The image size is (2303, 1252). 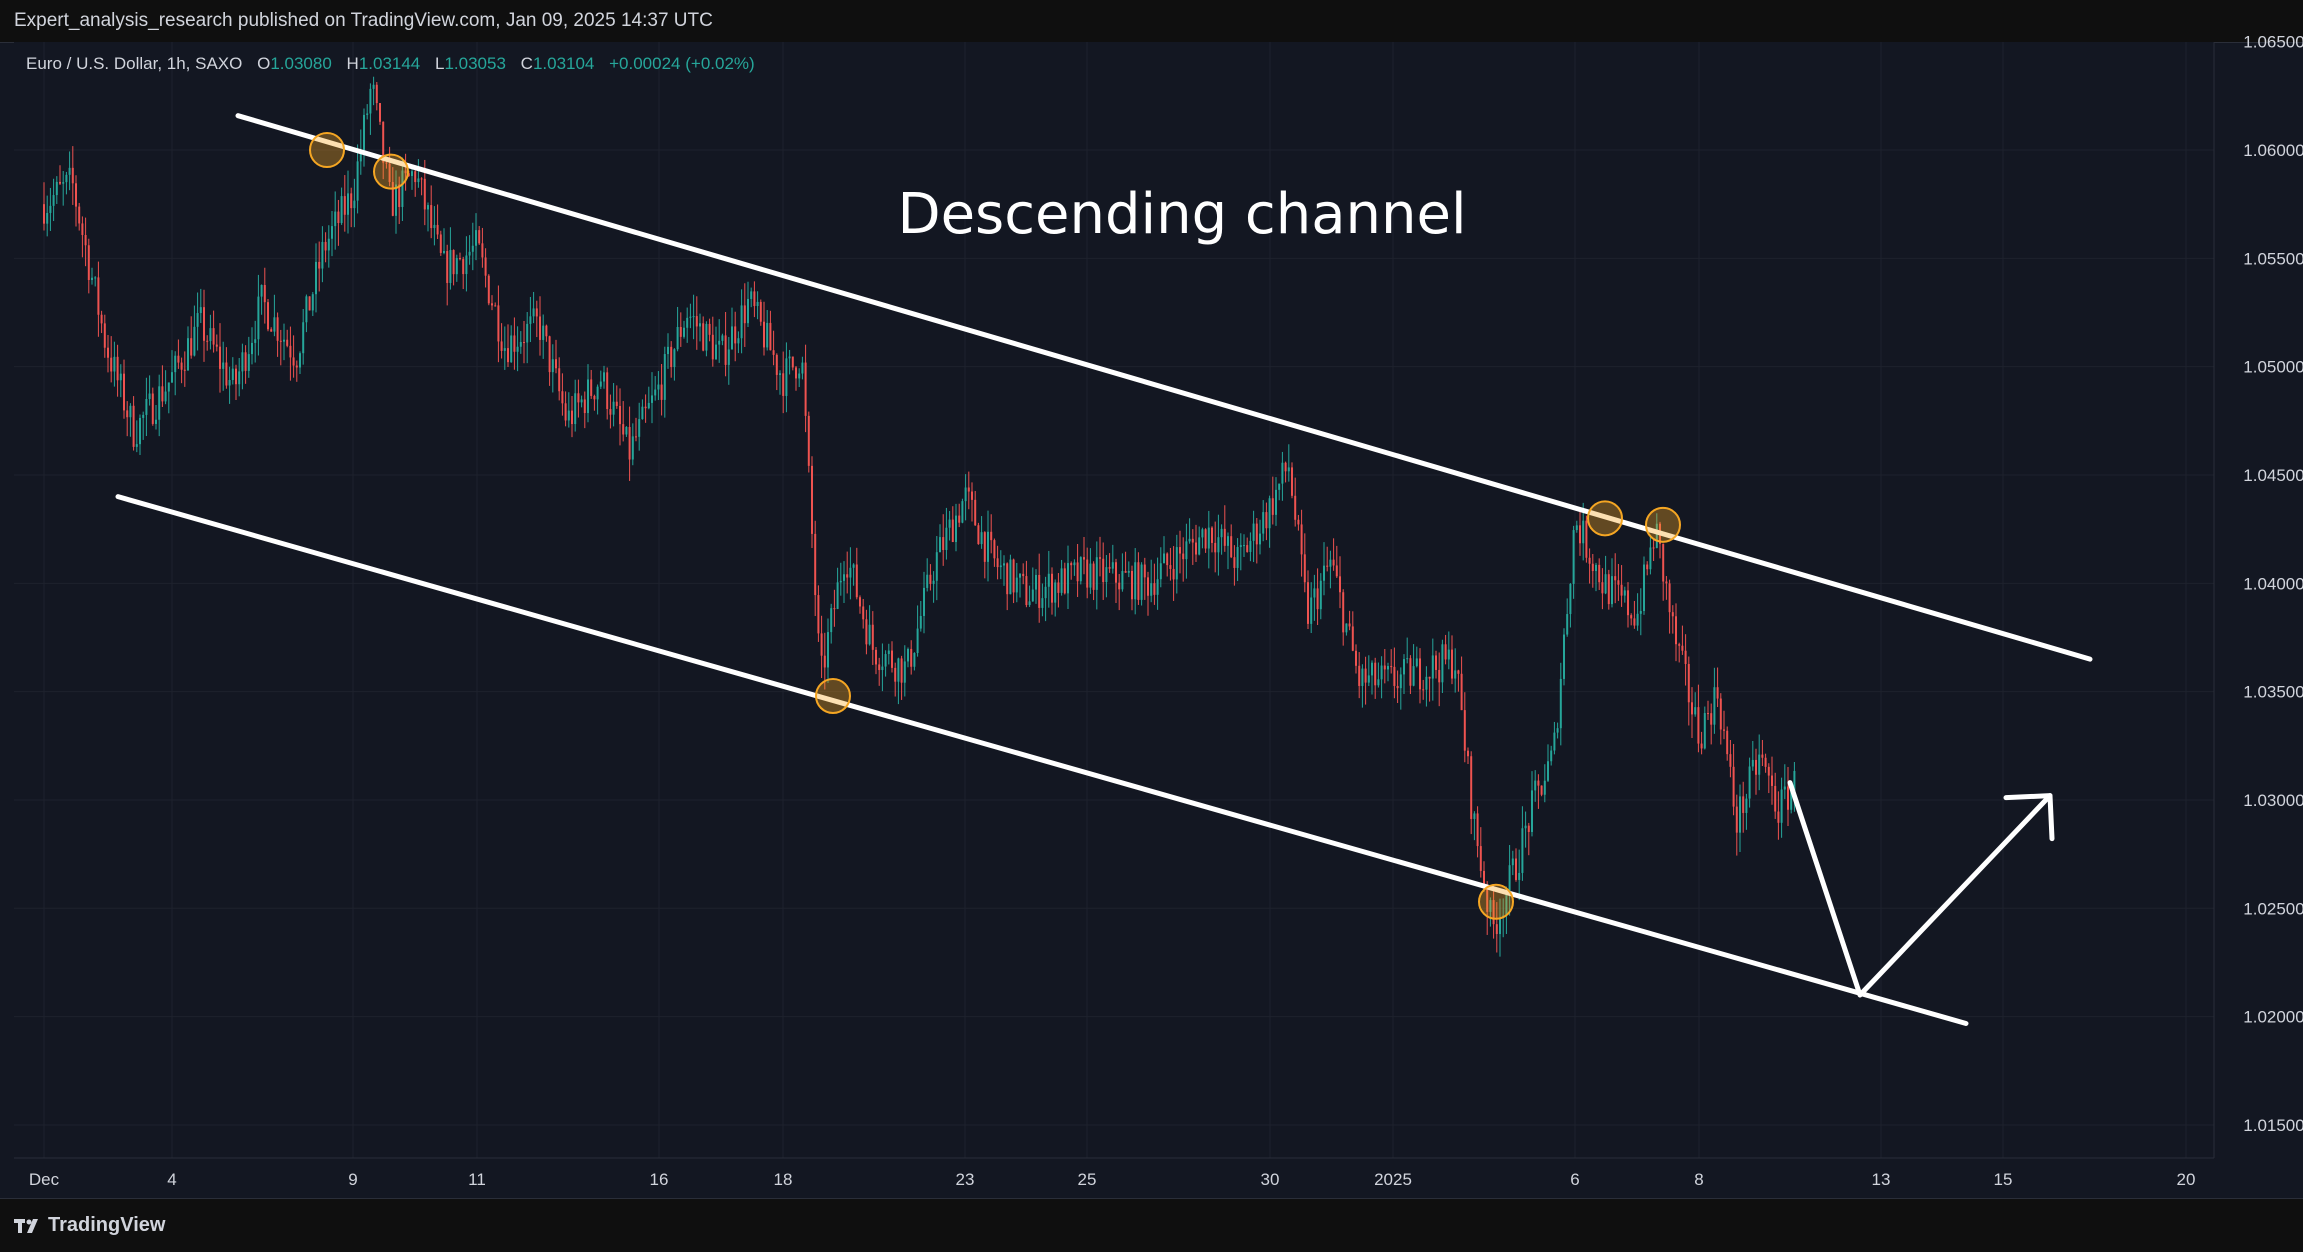 I want to click on time-tick-label: 9, so click(x=352, y=1179).